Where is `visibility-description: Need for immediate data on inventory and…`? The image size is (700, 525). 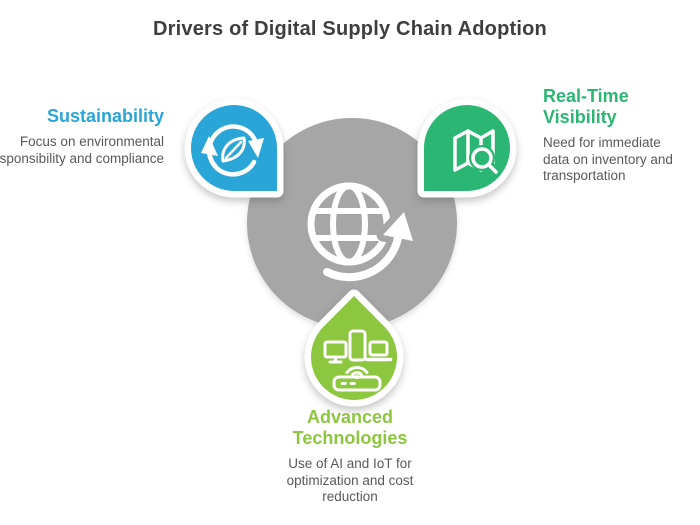 visibility-description: Need for immediate data on inventory and… is located at coordinates (608, 159).